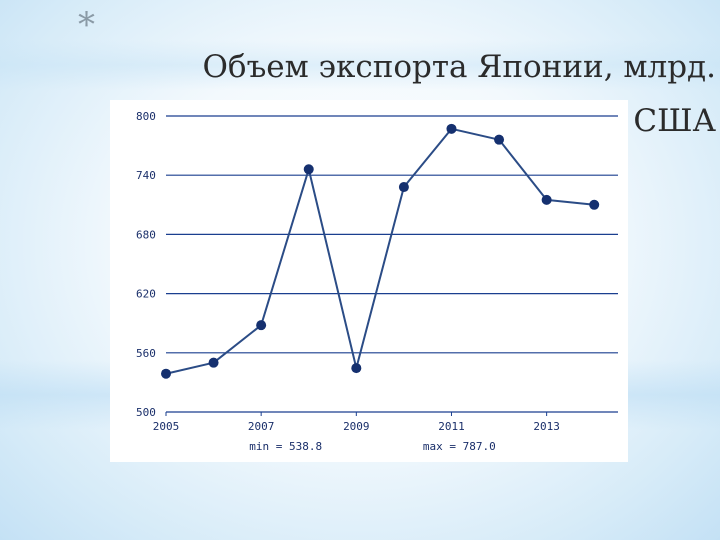 The height and width of the screenshot is (540, 720). I want to click on y-tick-label: 500, so click(146, 412).